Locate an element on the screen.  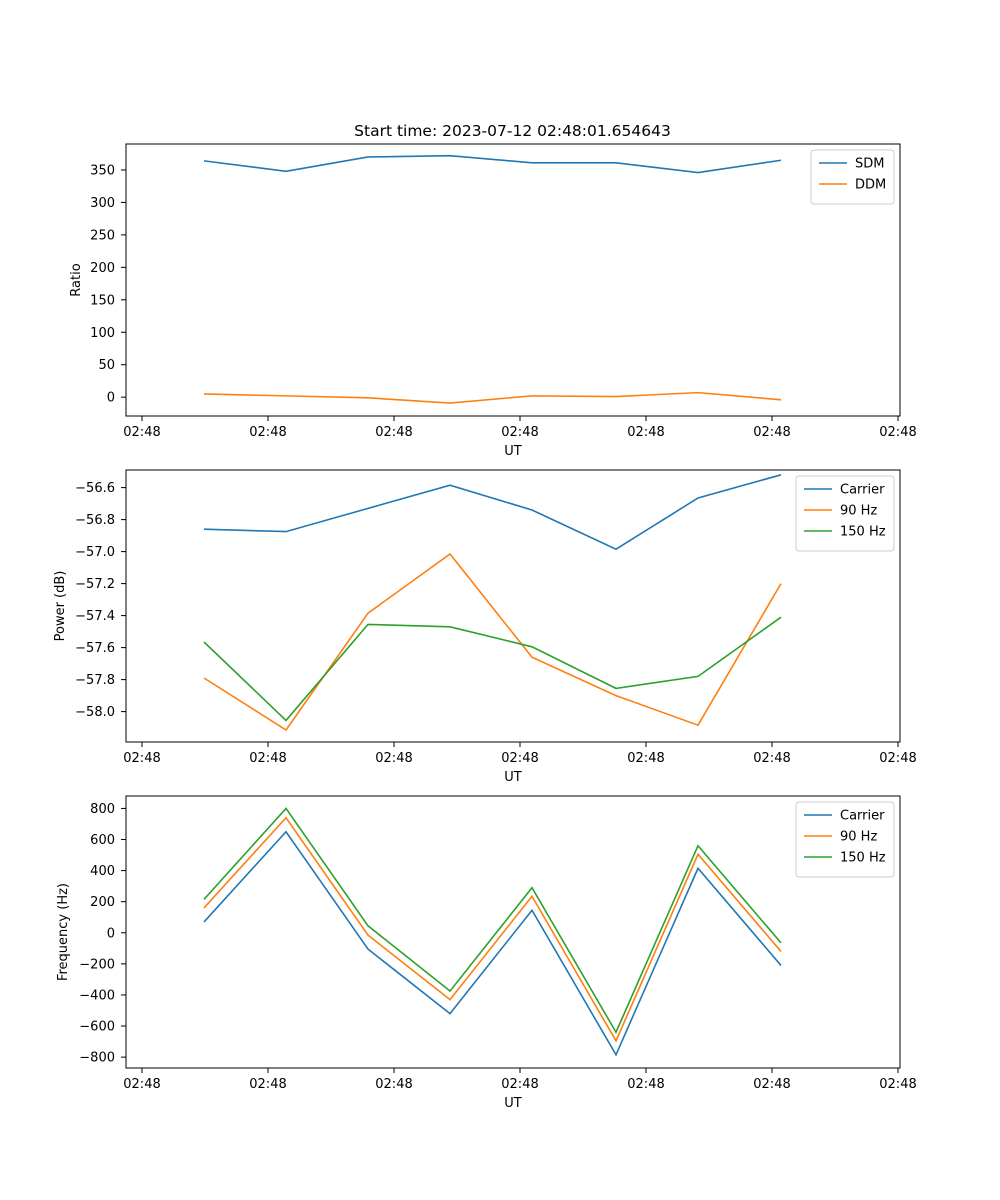
y-tick-label: −57.2 is located at coordinates (95, 584).